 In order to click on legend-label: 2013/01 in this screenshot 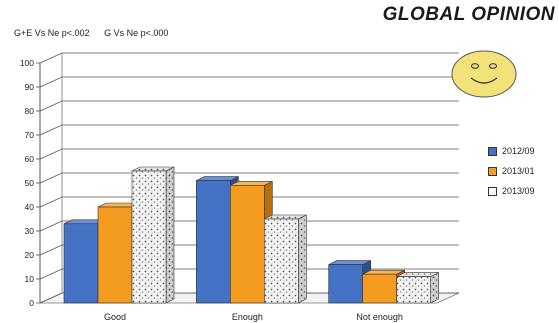, I will do `click(518, 171)`.